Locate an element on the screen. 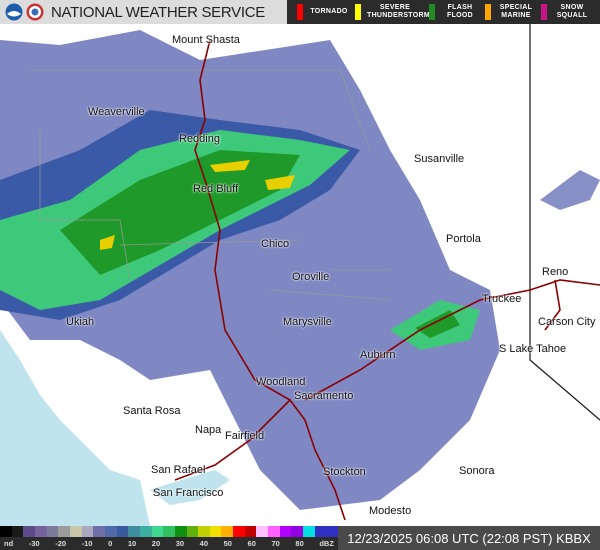 The height and width of the screenshot is (550, 600). city-label: Redding is located at coordinates (199, 139).